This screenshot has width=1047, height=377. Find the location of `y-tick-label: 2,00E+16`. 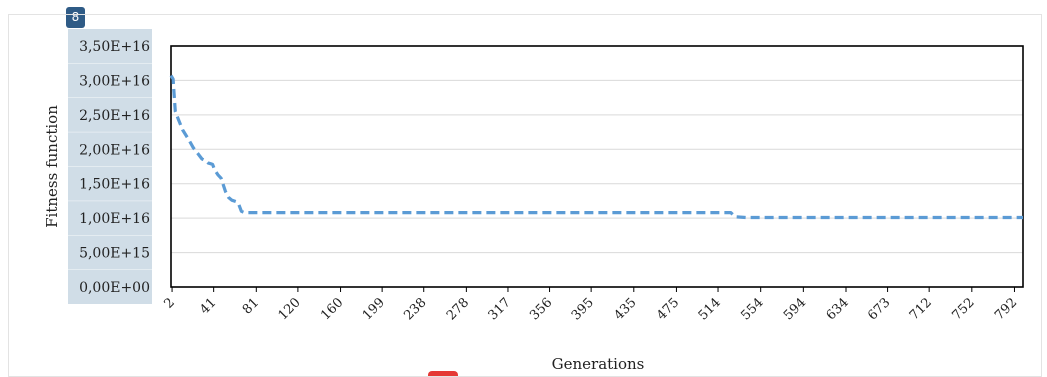

y-tick-label: 2,00E+16 is located at coordinates (114, 150).